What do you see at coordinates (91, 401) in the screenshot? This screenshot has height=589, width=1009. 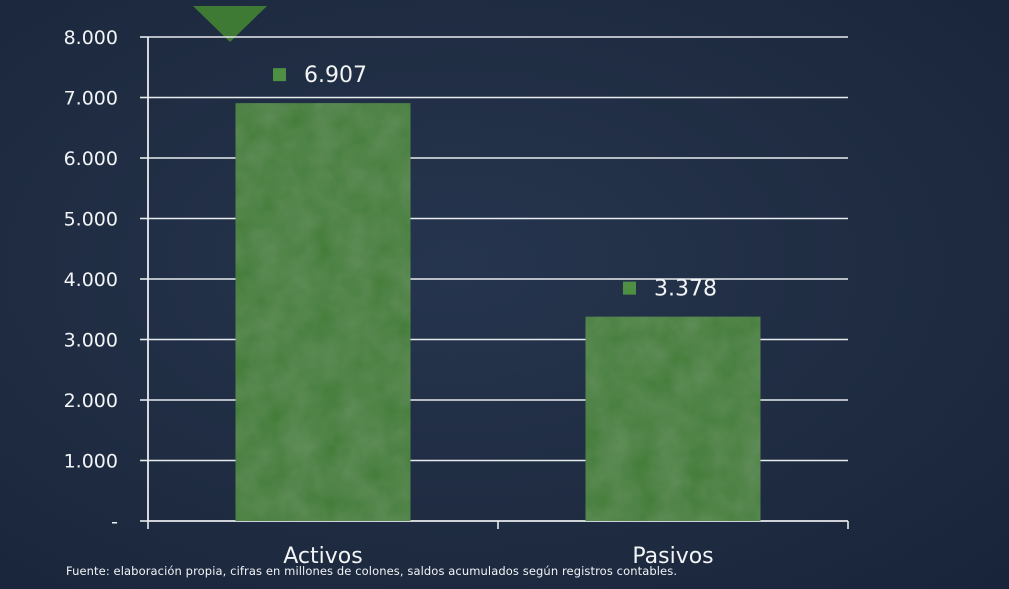 I see `y-tick-label: 2.000` at bounding box center [91, 401].